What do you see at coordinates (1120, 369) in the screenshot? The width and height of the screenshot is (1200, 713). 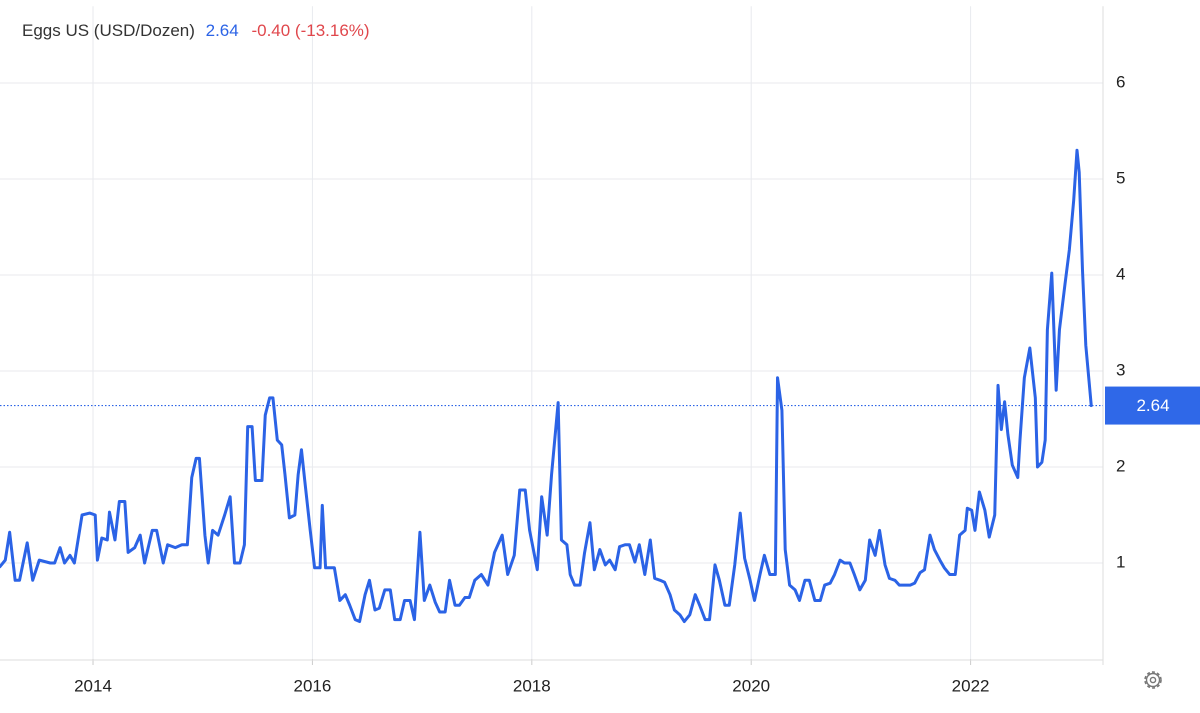 I see `y-tick-label: 3` at bounding box center [1120, 369].